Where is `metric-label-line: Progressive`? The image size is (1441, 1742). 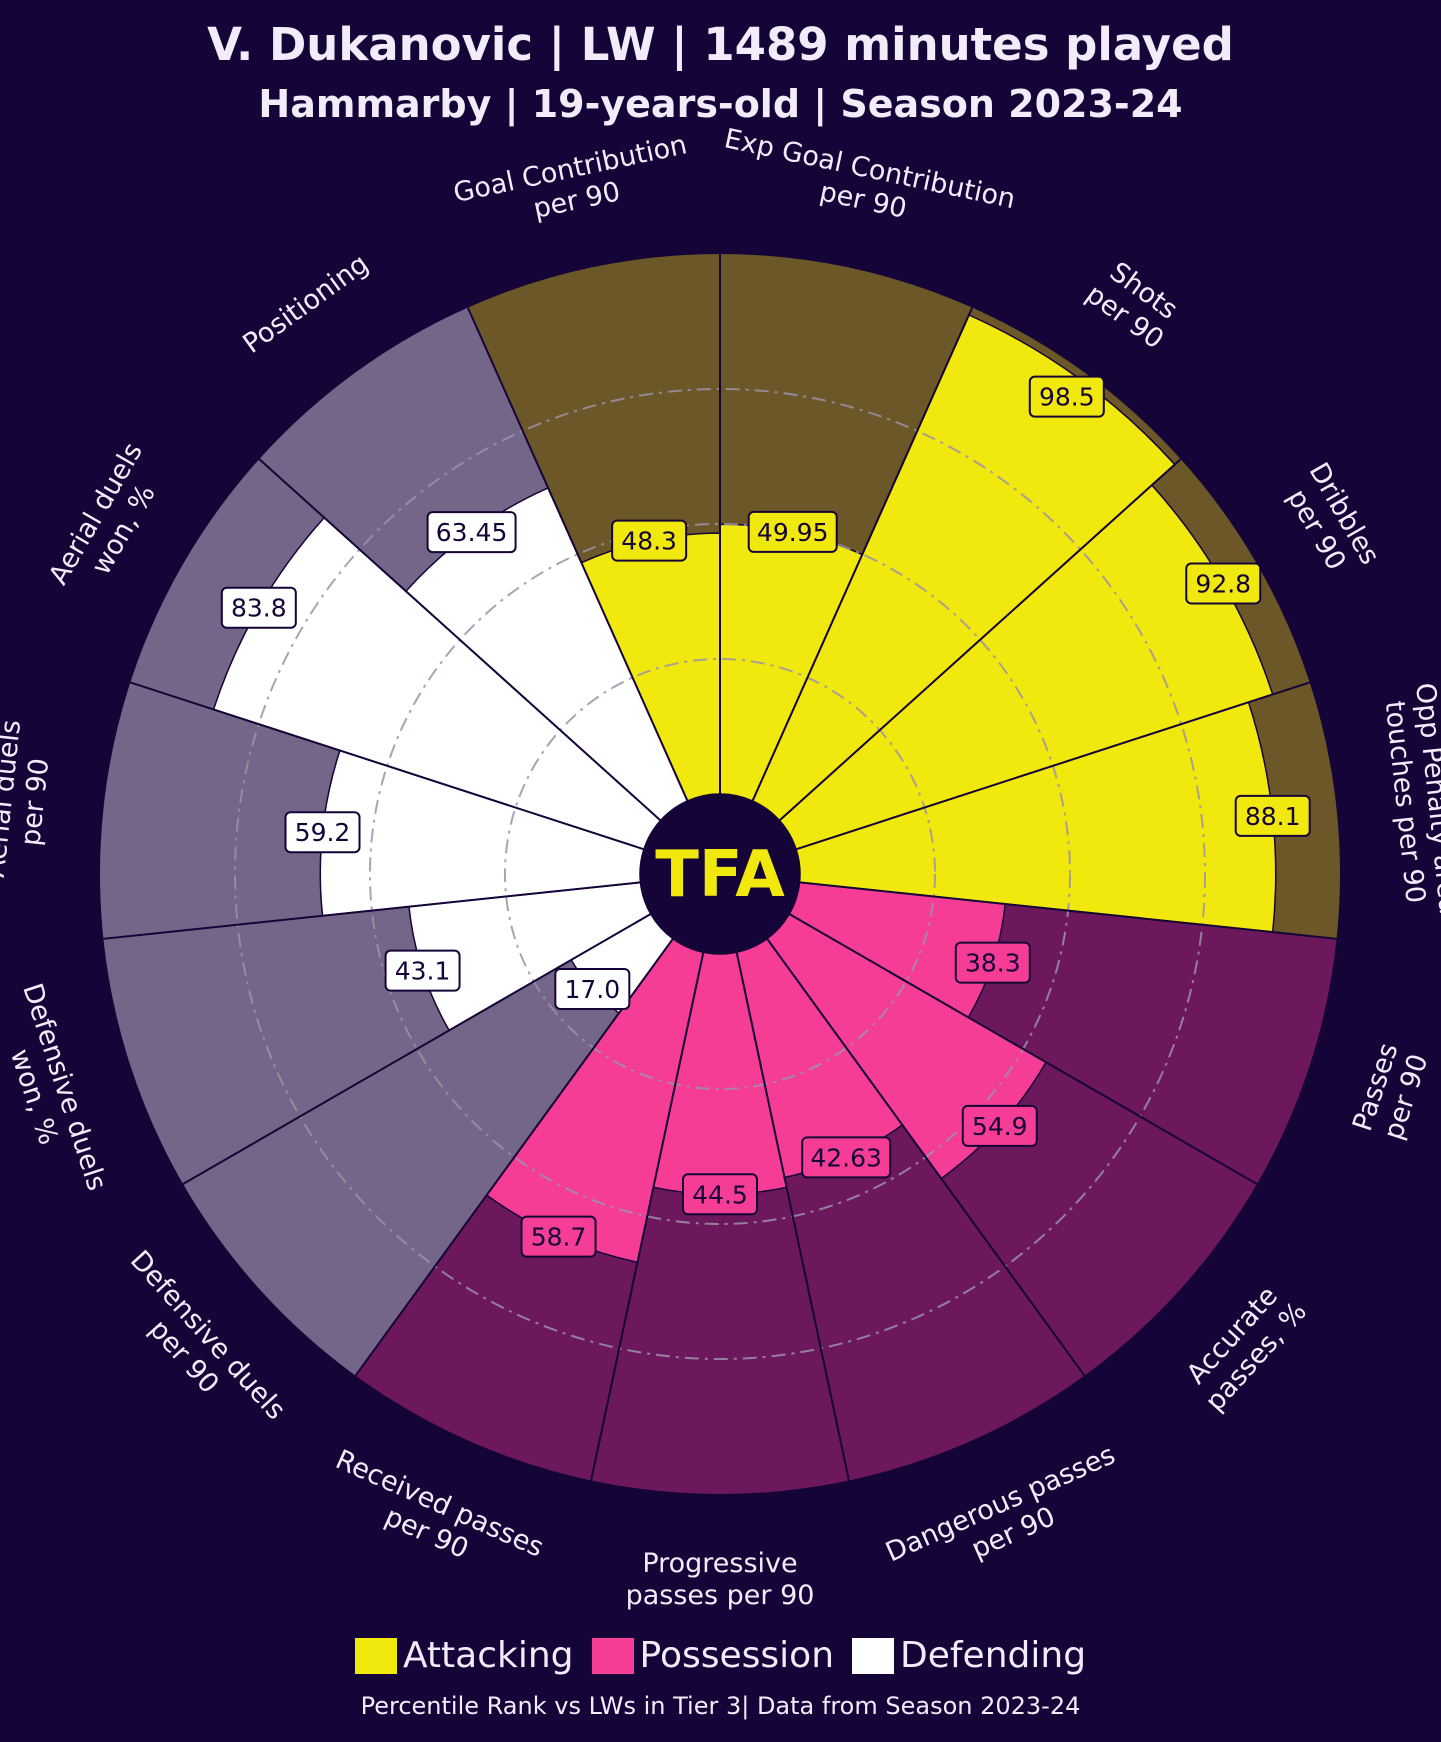
metric-label-line: Progressive is located at coordinates (719, 1563).